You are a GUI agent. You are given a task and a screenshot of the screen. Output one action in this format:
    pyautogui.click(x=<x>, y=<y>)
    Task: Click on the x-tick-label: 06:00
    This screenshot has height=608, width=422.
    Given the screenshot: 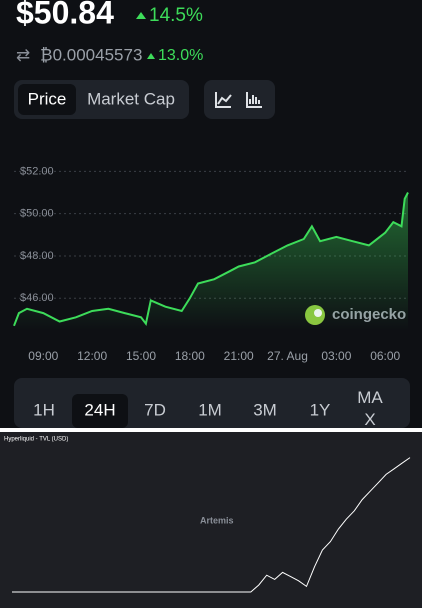 What is the action you would take?
    pyautogui.click(x=385, y=356)
    